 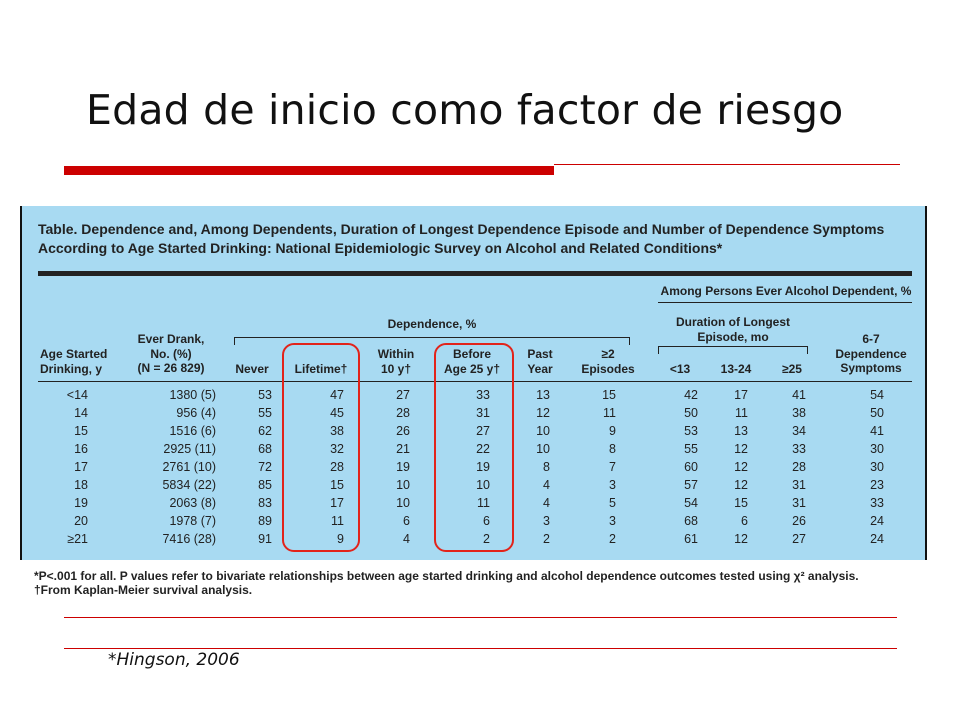 I want to click on slide-title: Edad de inicio como factor de riesgo, so click(x=465, y=110).